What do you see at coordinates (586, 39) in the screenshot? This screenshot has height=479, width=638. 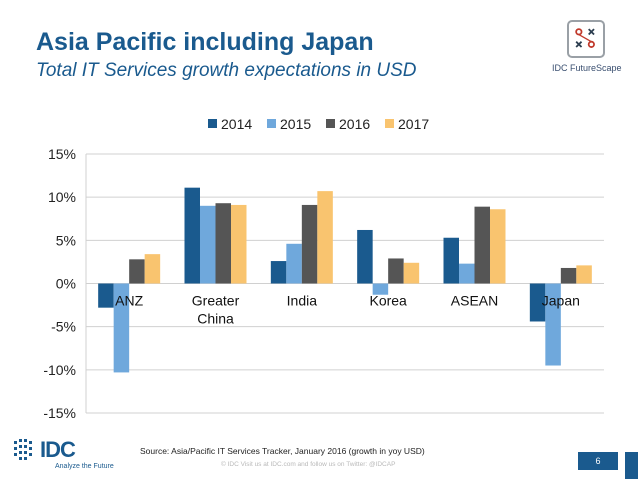 I see `futurescape-icon` at bounding box center [586, 39].